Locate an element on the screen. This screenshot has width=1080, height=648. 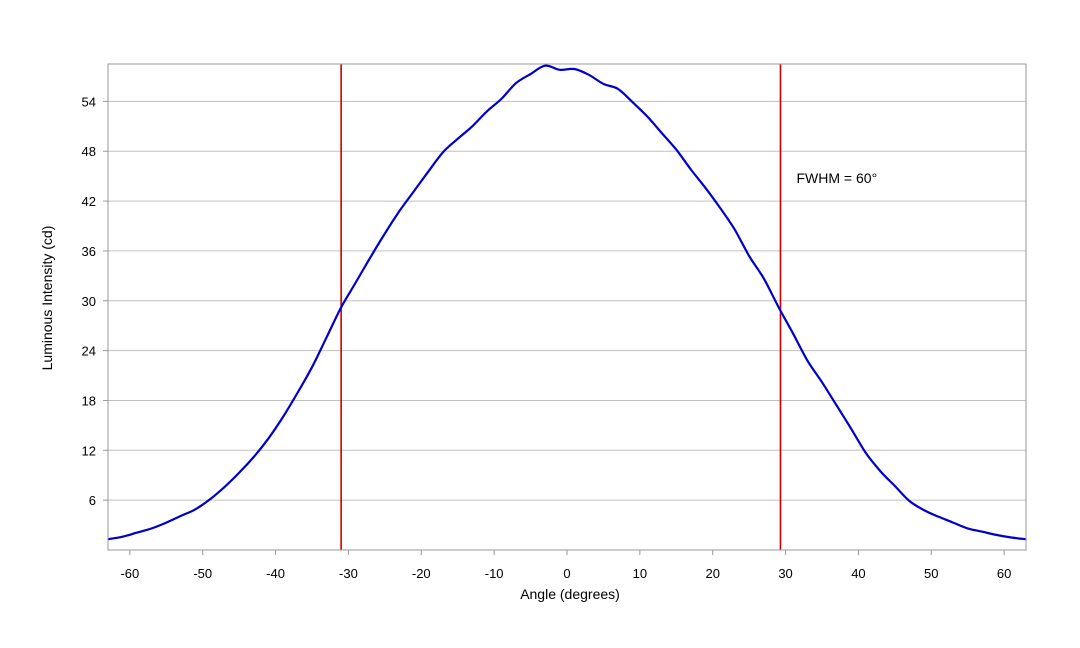
y-tick-label: 36 is located at coordinates (89, 251).